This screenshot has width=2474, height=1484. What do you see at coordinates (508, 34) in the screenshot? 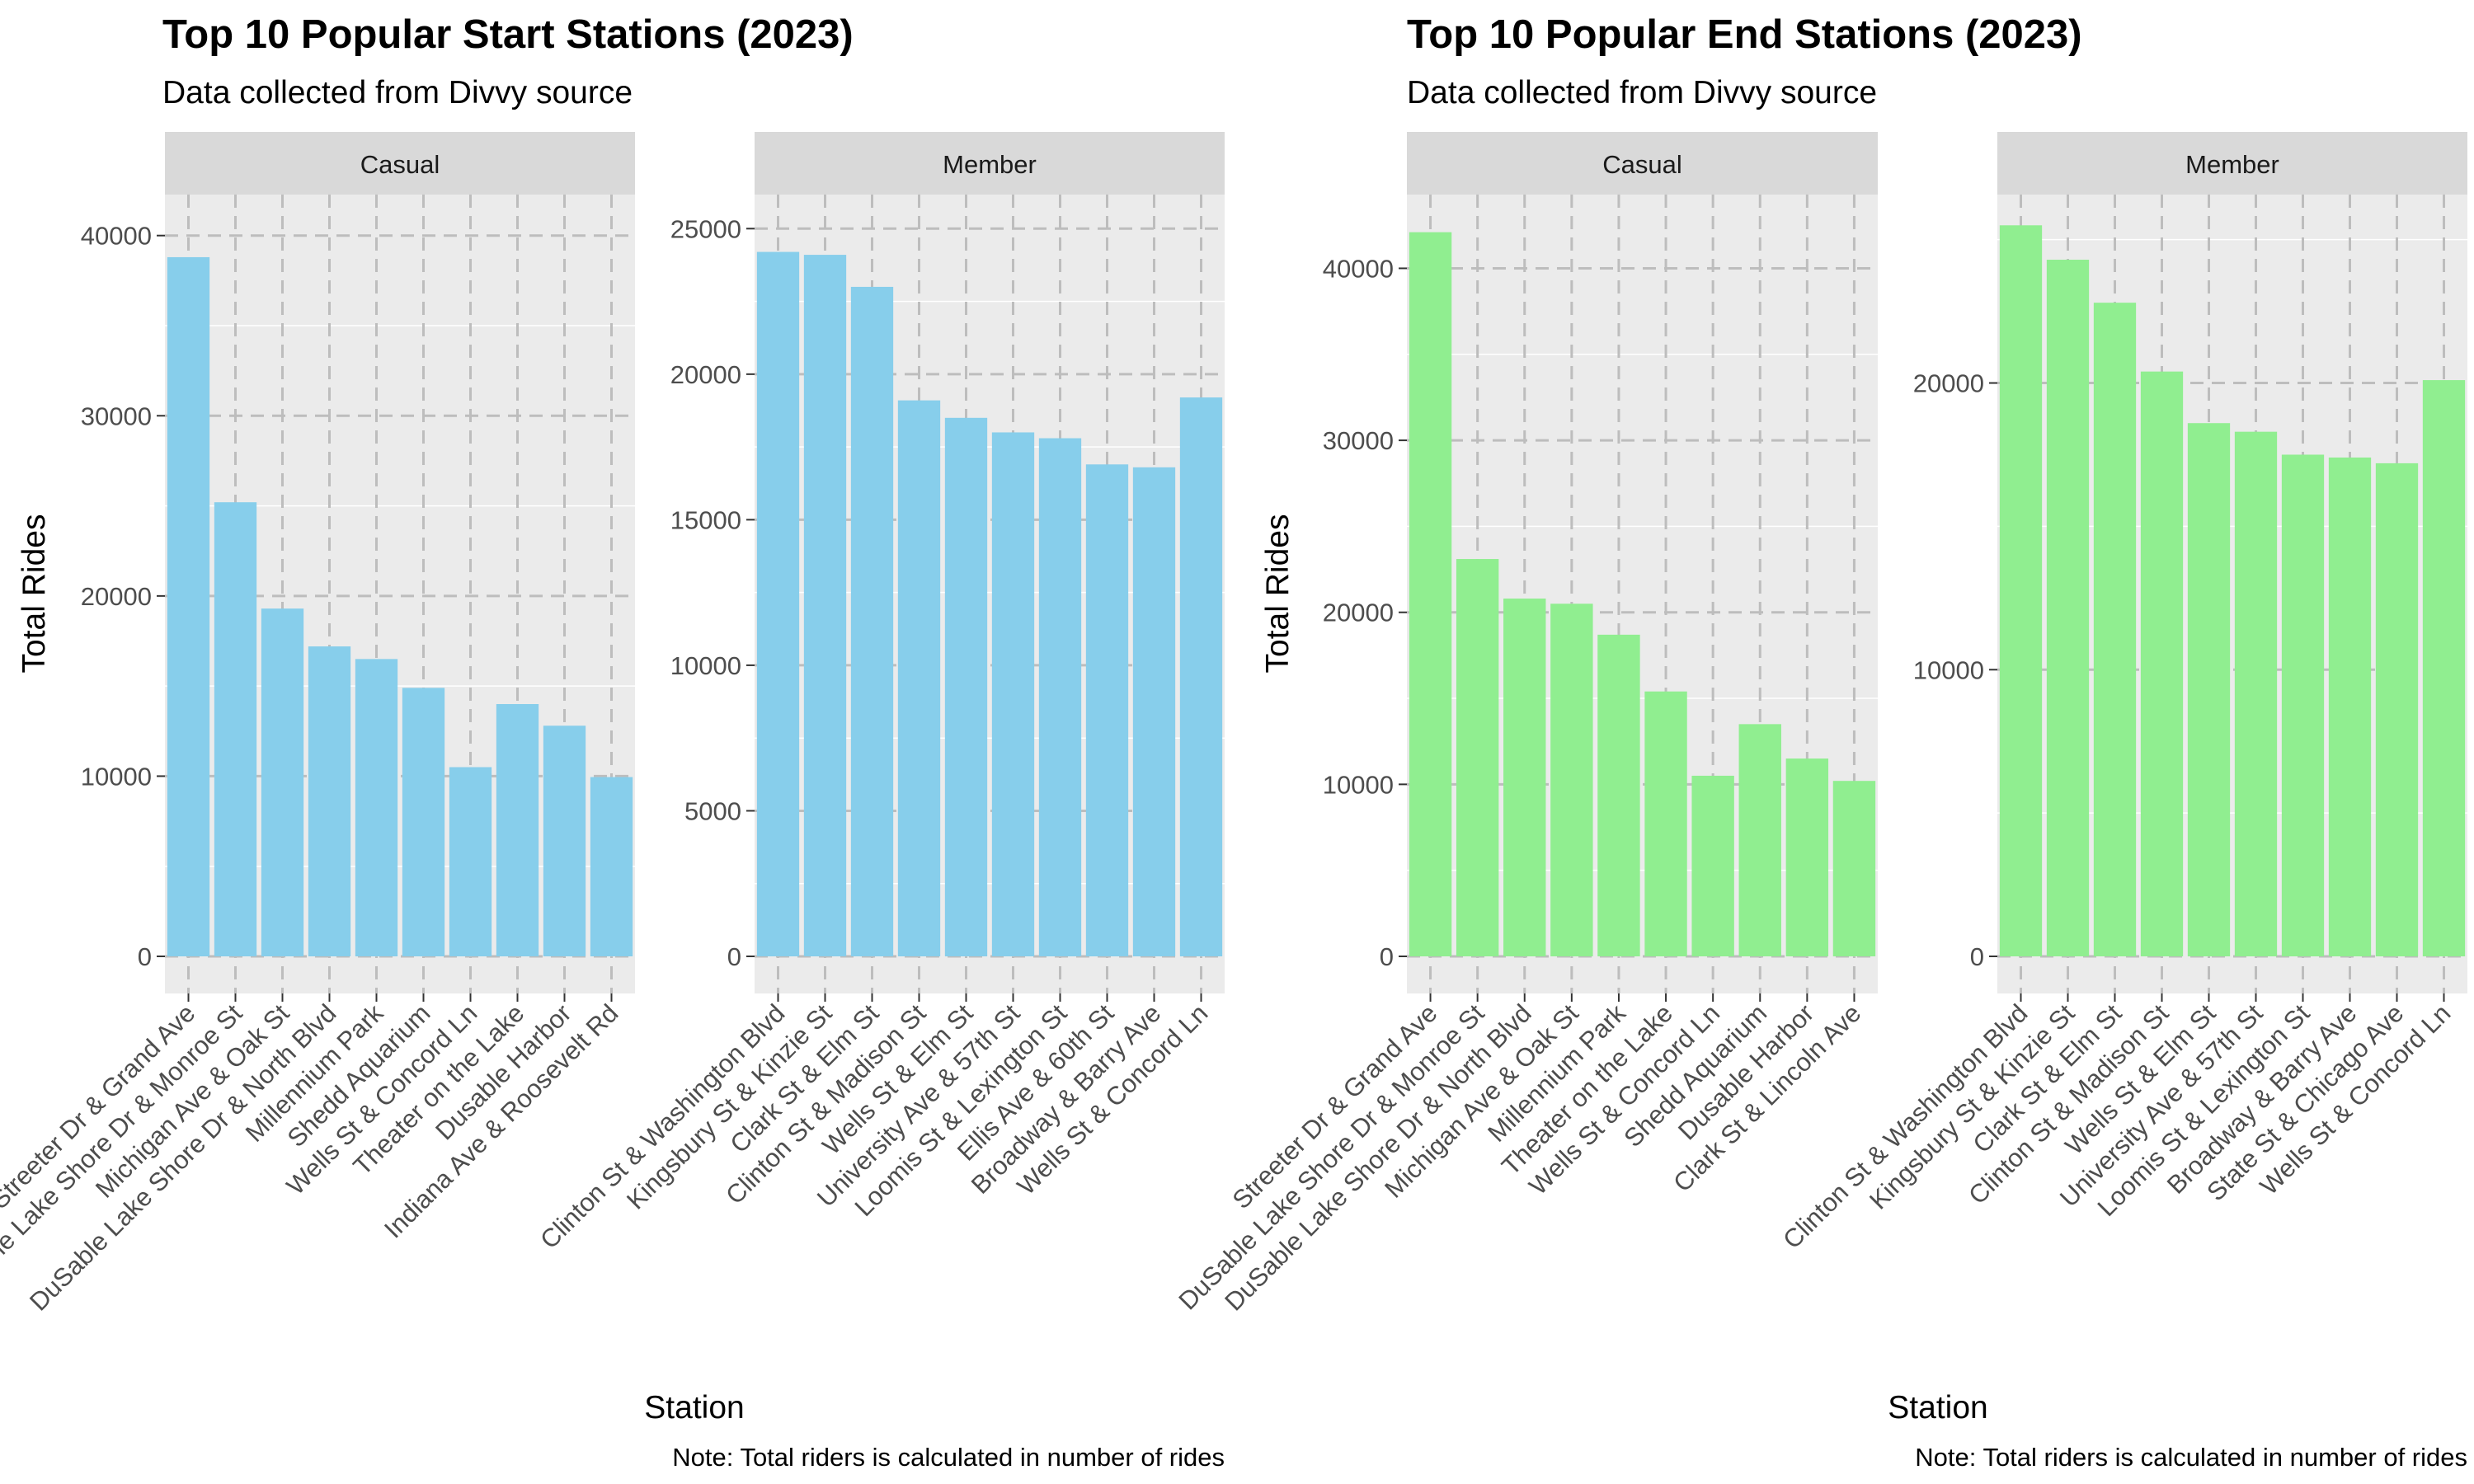
I see `chart-title: Top 10 Popular Start Stations (2023)` at bounding box center [508, 34].